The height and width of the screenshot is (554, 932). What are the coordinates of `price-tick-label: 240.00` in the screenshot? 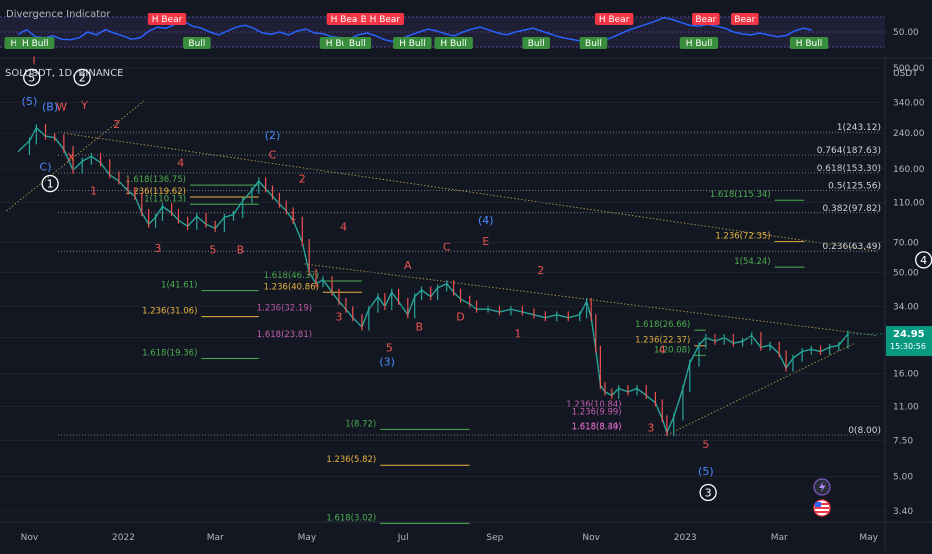 It's located at (909, 134).